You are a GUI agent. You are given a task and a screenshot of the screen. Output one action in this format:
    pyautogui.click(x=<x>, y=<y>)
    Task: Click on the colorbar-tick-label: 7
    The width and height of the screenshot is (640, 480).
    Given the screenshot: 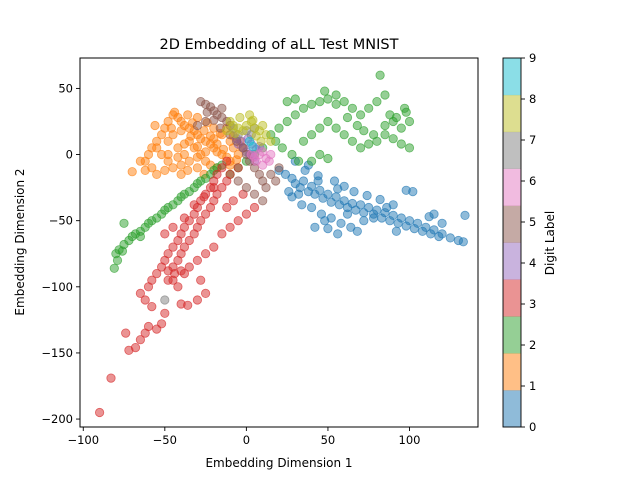 What is the action you would take?
    pyautogui.click(x=532, y=140)
    